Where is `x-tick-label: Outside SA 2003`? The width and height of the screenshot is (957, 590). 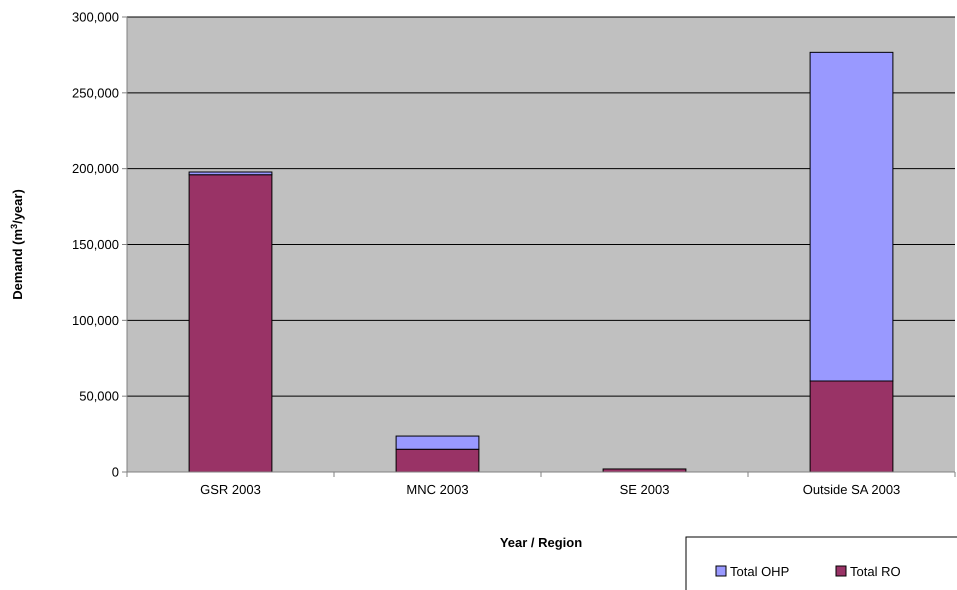 x-tick-label: Outside SA 2003 is located at coordinates (851, 489).